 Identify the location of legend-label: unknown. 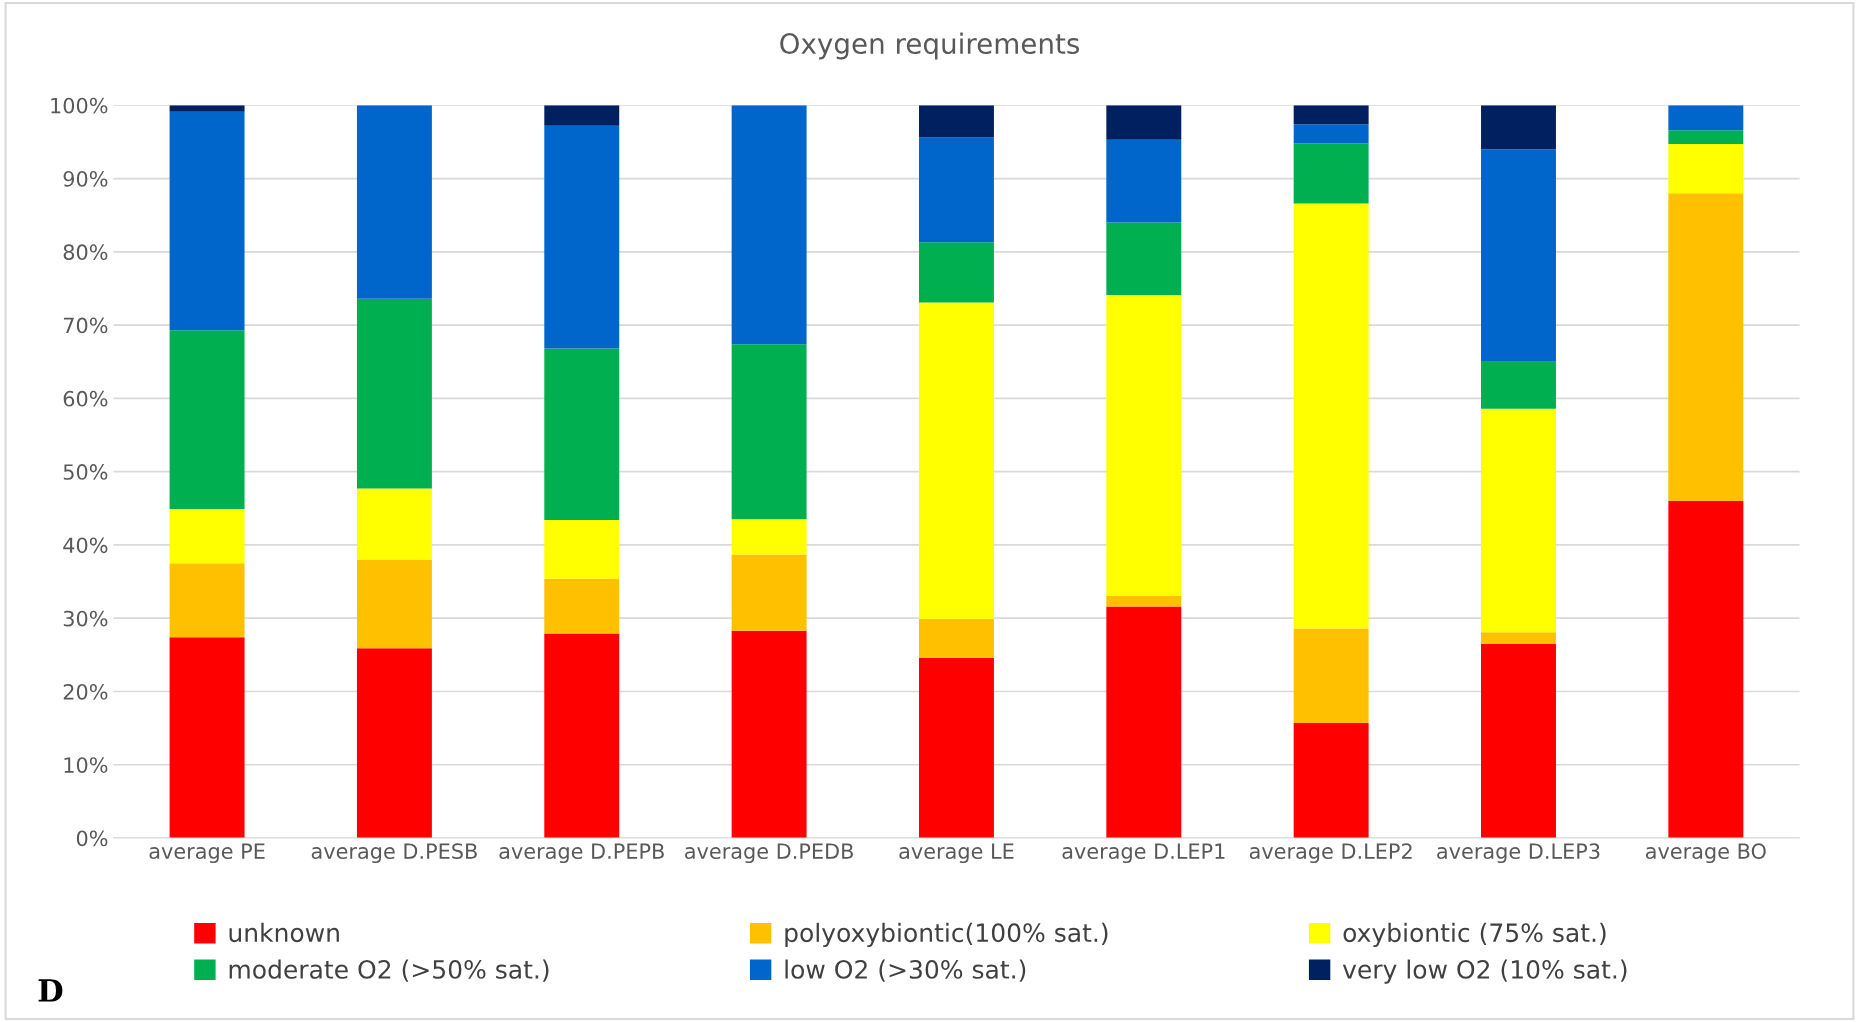
(284, 932).